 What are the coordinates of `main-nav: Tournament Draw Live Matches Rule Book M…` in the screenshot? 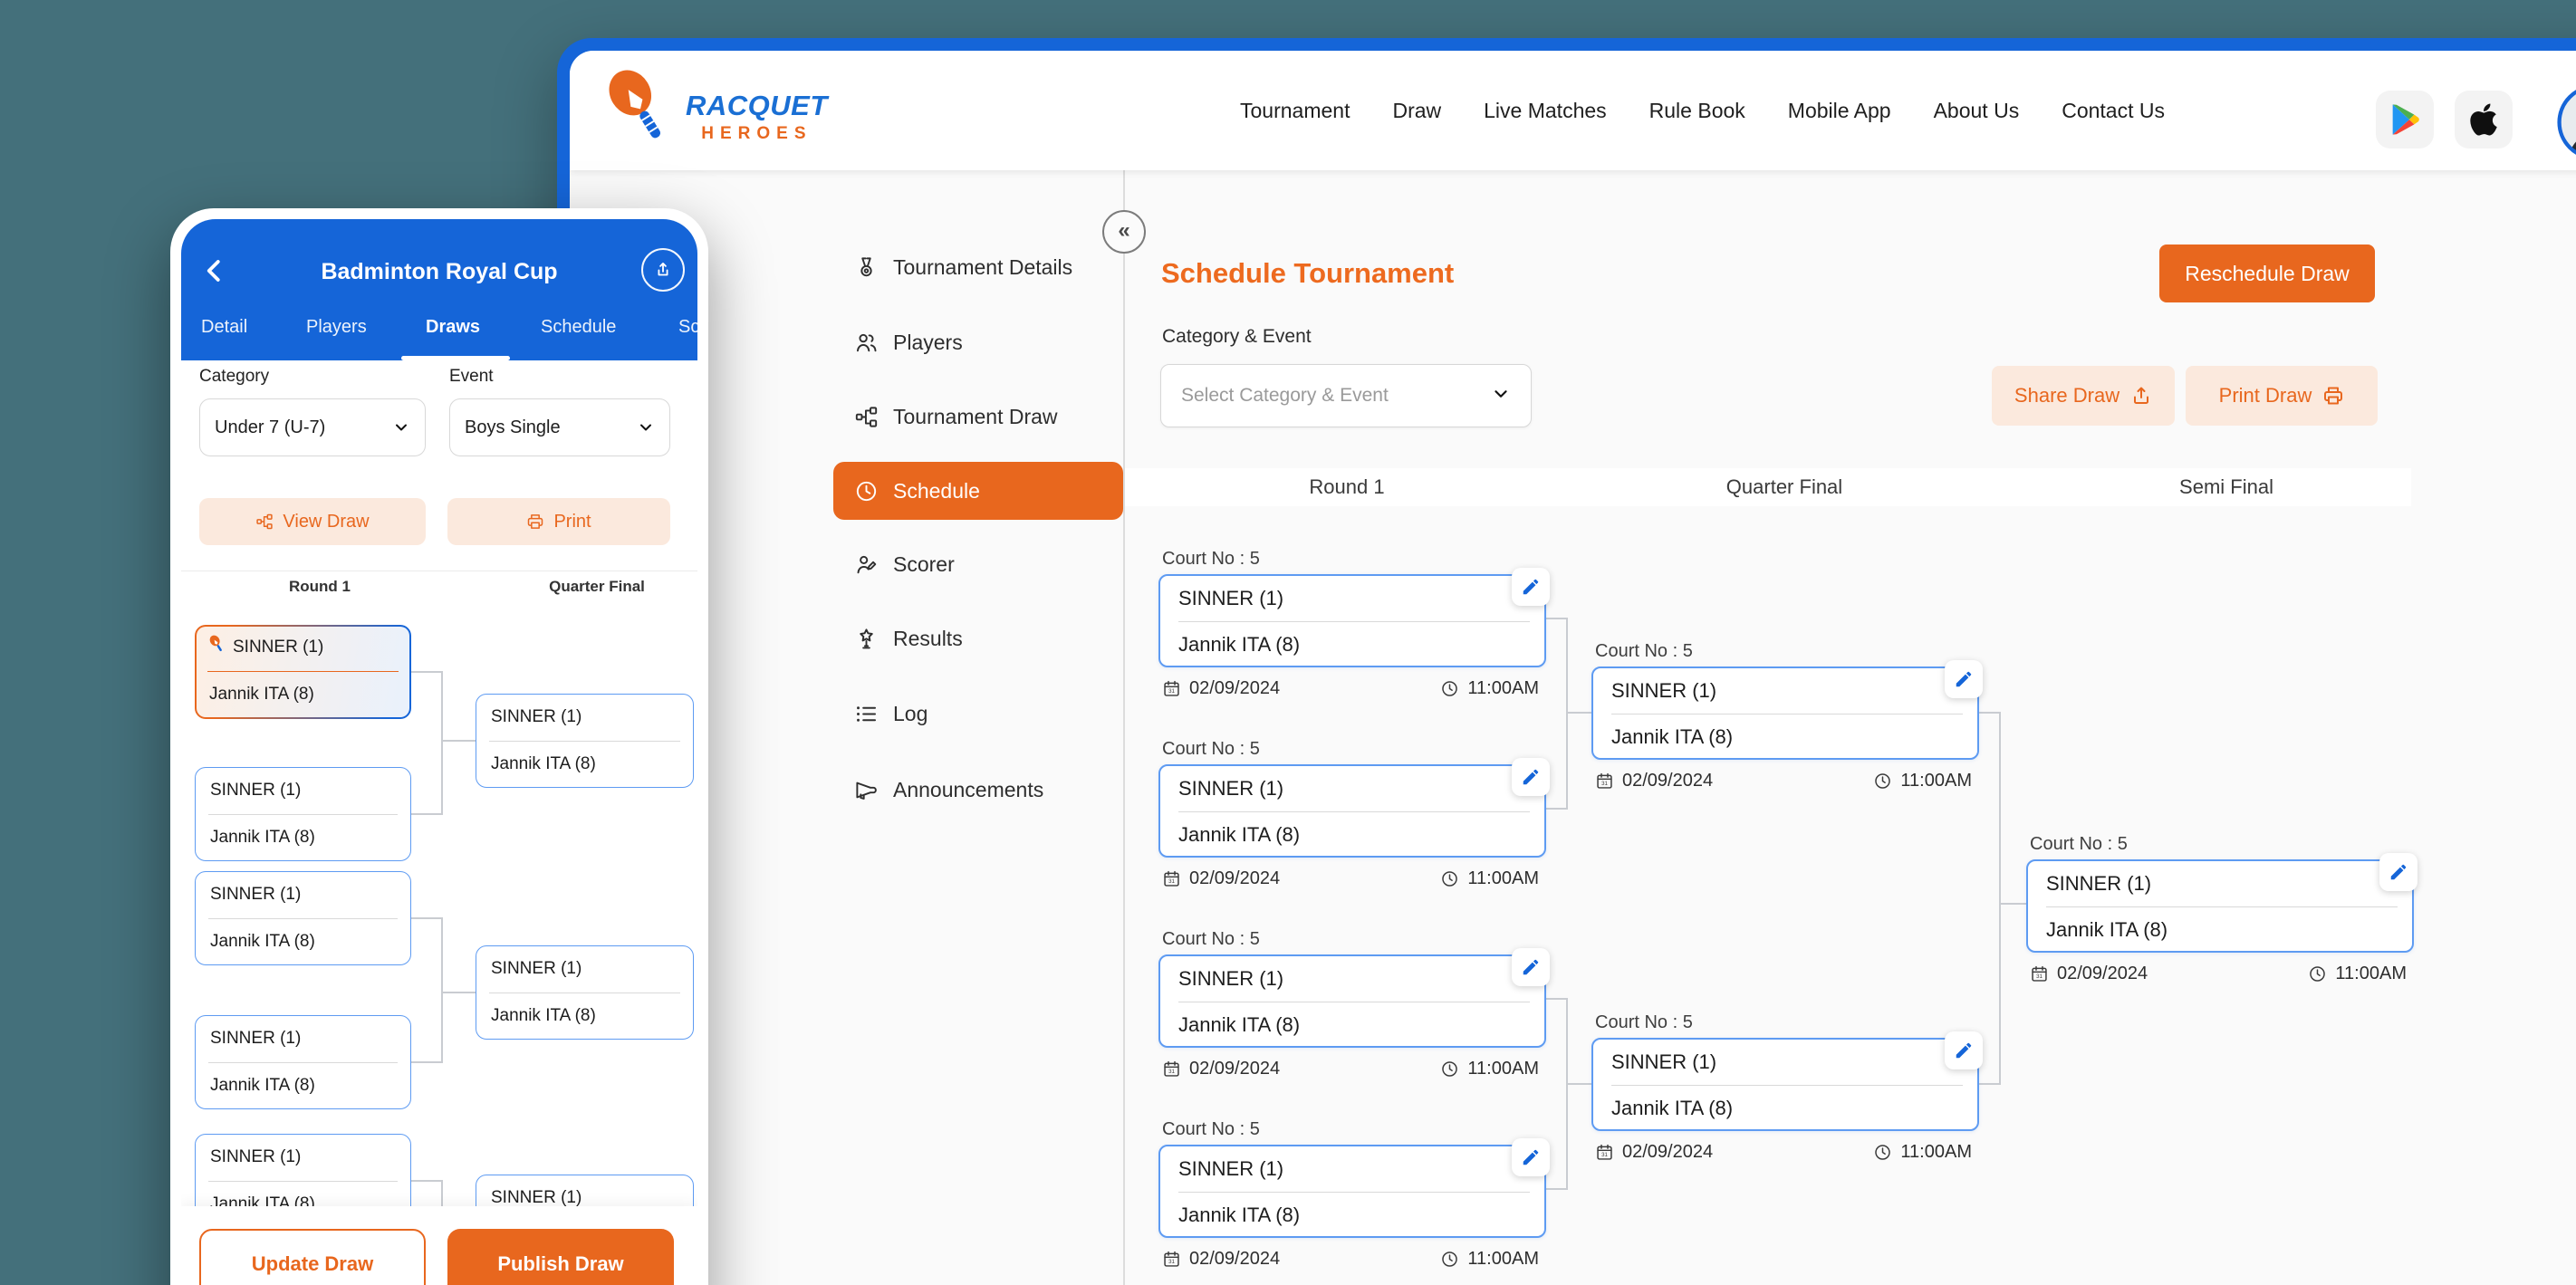 It's located at (1702, 111).